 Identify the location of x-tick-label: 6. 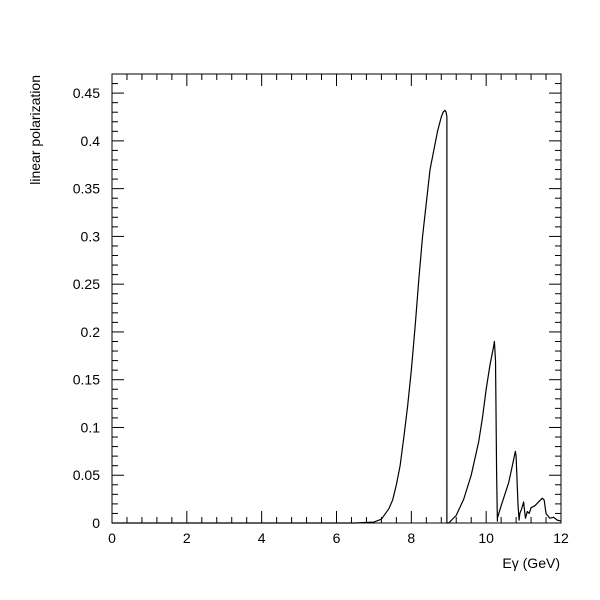
(337, 538).